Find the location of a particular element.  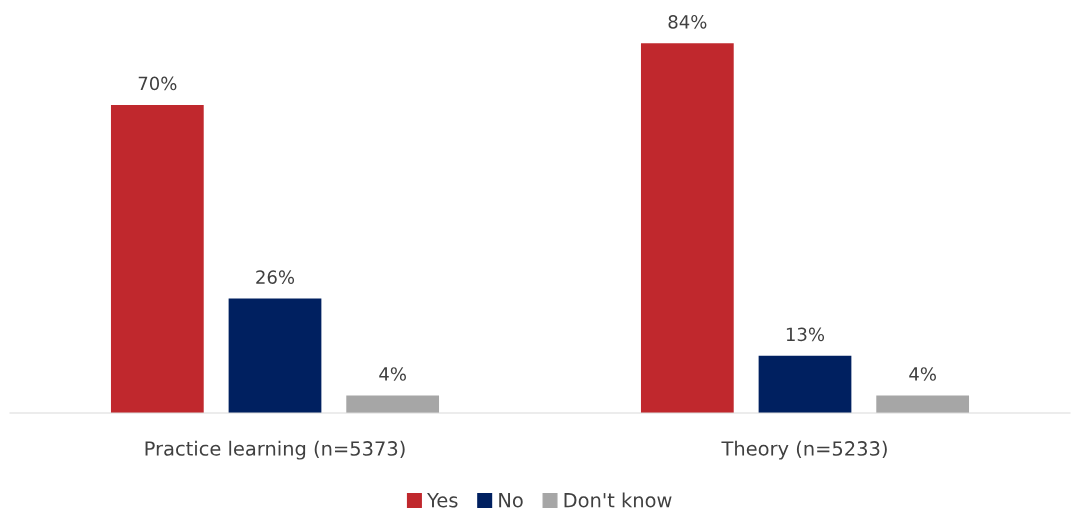

x-tick-label: Practice learning (n=5373) is located at coordinates (275, 450).